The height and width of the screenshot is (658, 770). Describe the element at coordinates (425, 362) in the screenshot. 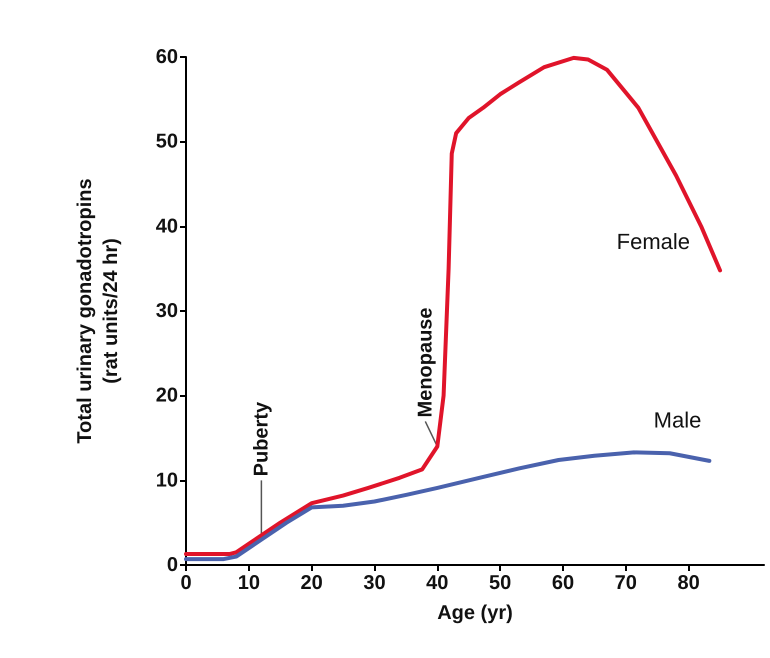

I see `annotation: Menopause` at that location.